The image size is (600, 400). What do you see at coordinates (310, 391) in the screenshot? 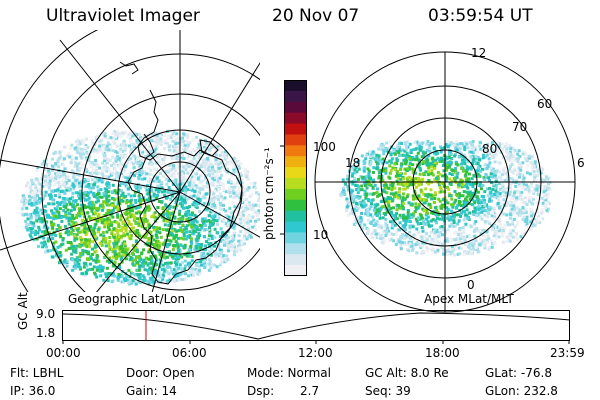
I see `dsp-value: 2.7` at bounding box center [310, 391].